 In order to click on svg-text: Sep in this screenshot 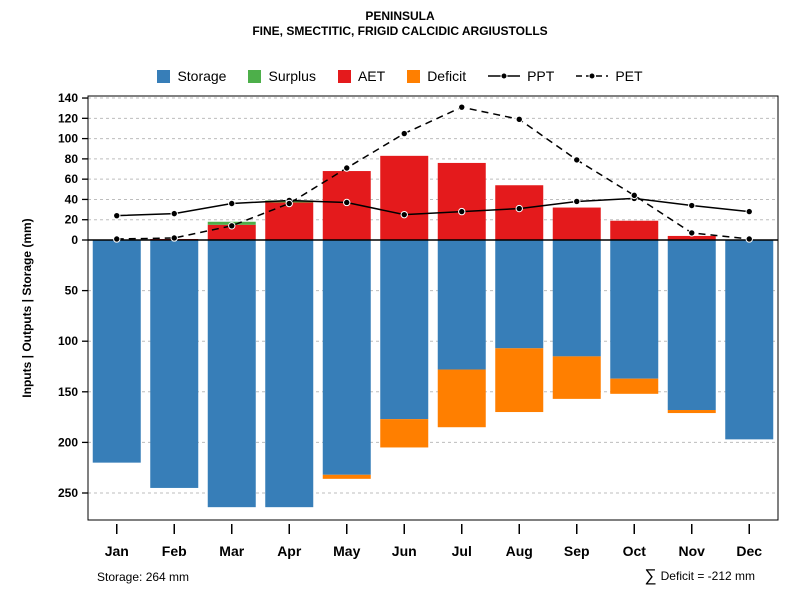, I will do `click(577, 551)`.